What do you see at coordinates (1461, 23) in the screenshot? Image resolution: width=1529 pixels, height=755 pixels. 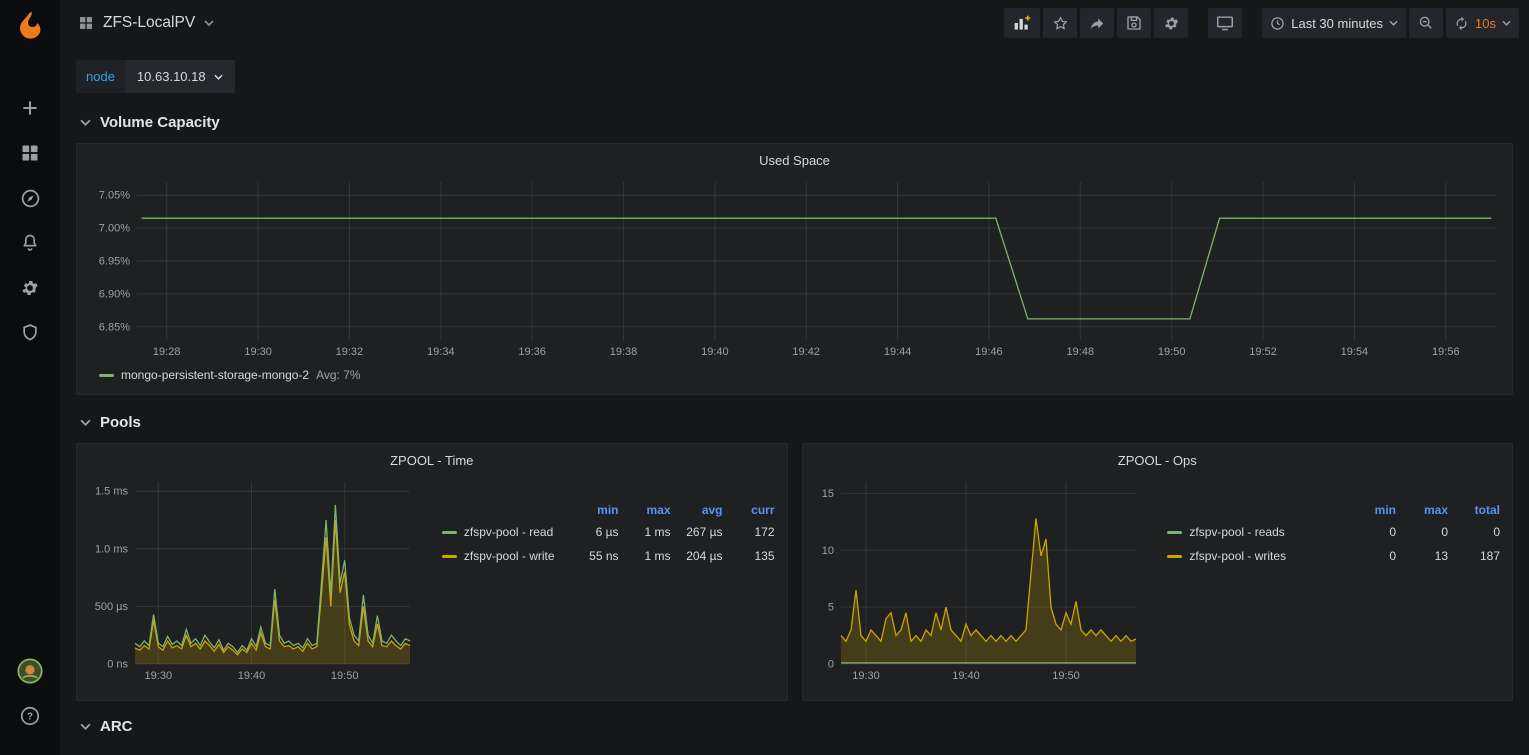 I see `refresh-icon` at bounding box center [1461, 23].